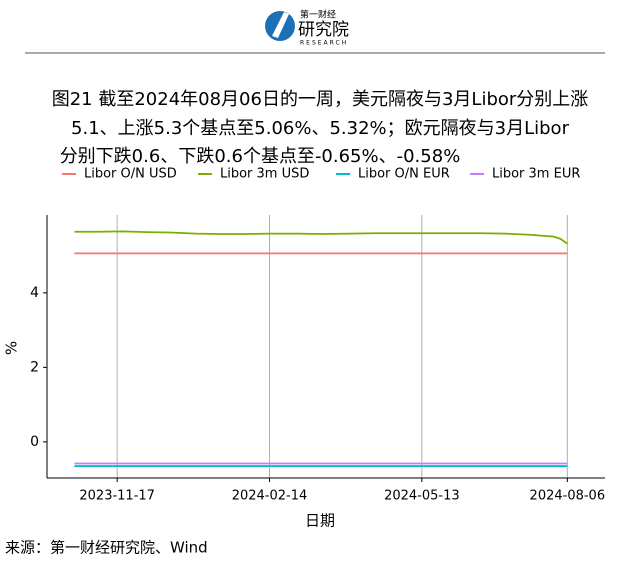 This screenshot has height=563, width=640. What do you see at coordinates (106, 548) in the screenshot?
I see `source-note: 来源：第一财经研究院、Wind` at bounding box center [106, 548].